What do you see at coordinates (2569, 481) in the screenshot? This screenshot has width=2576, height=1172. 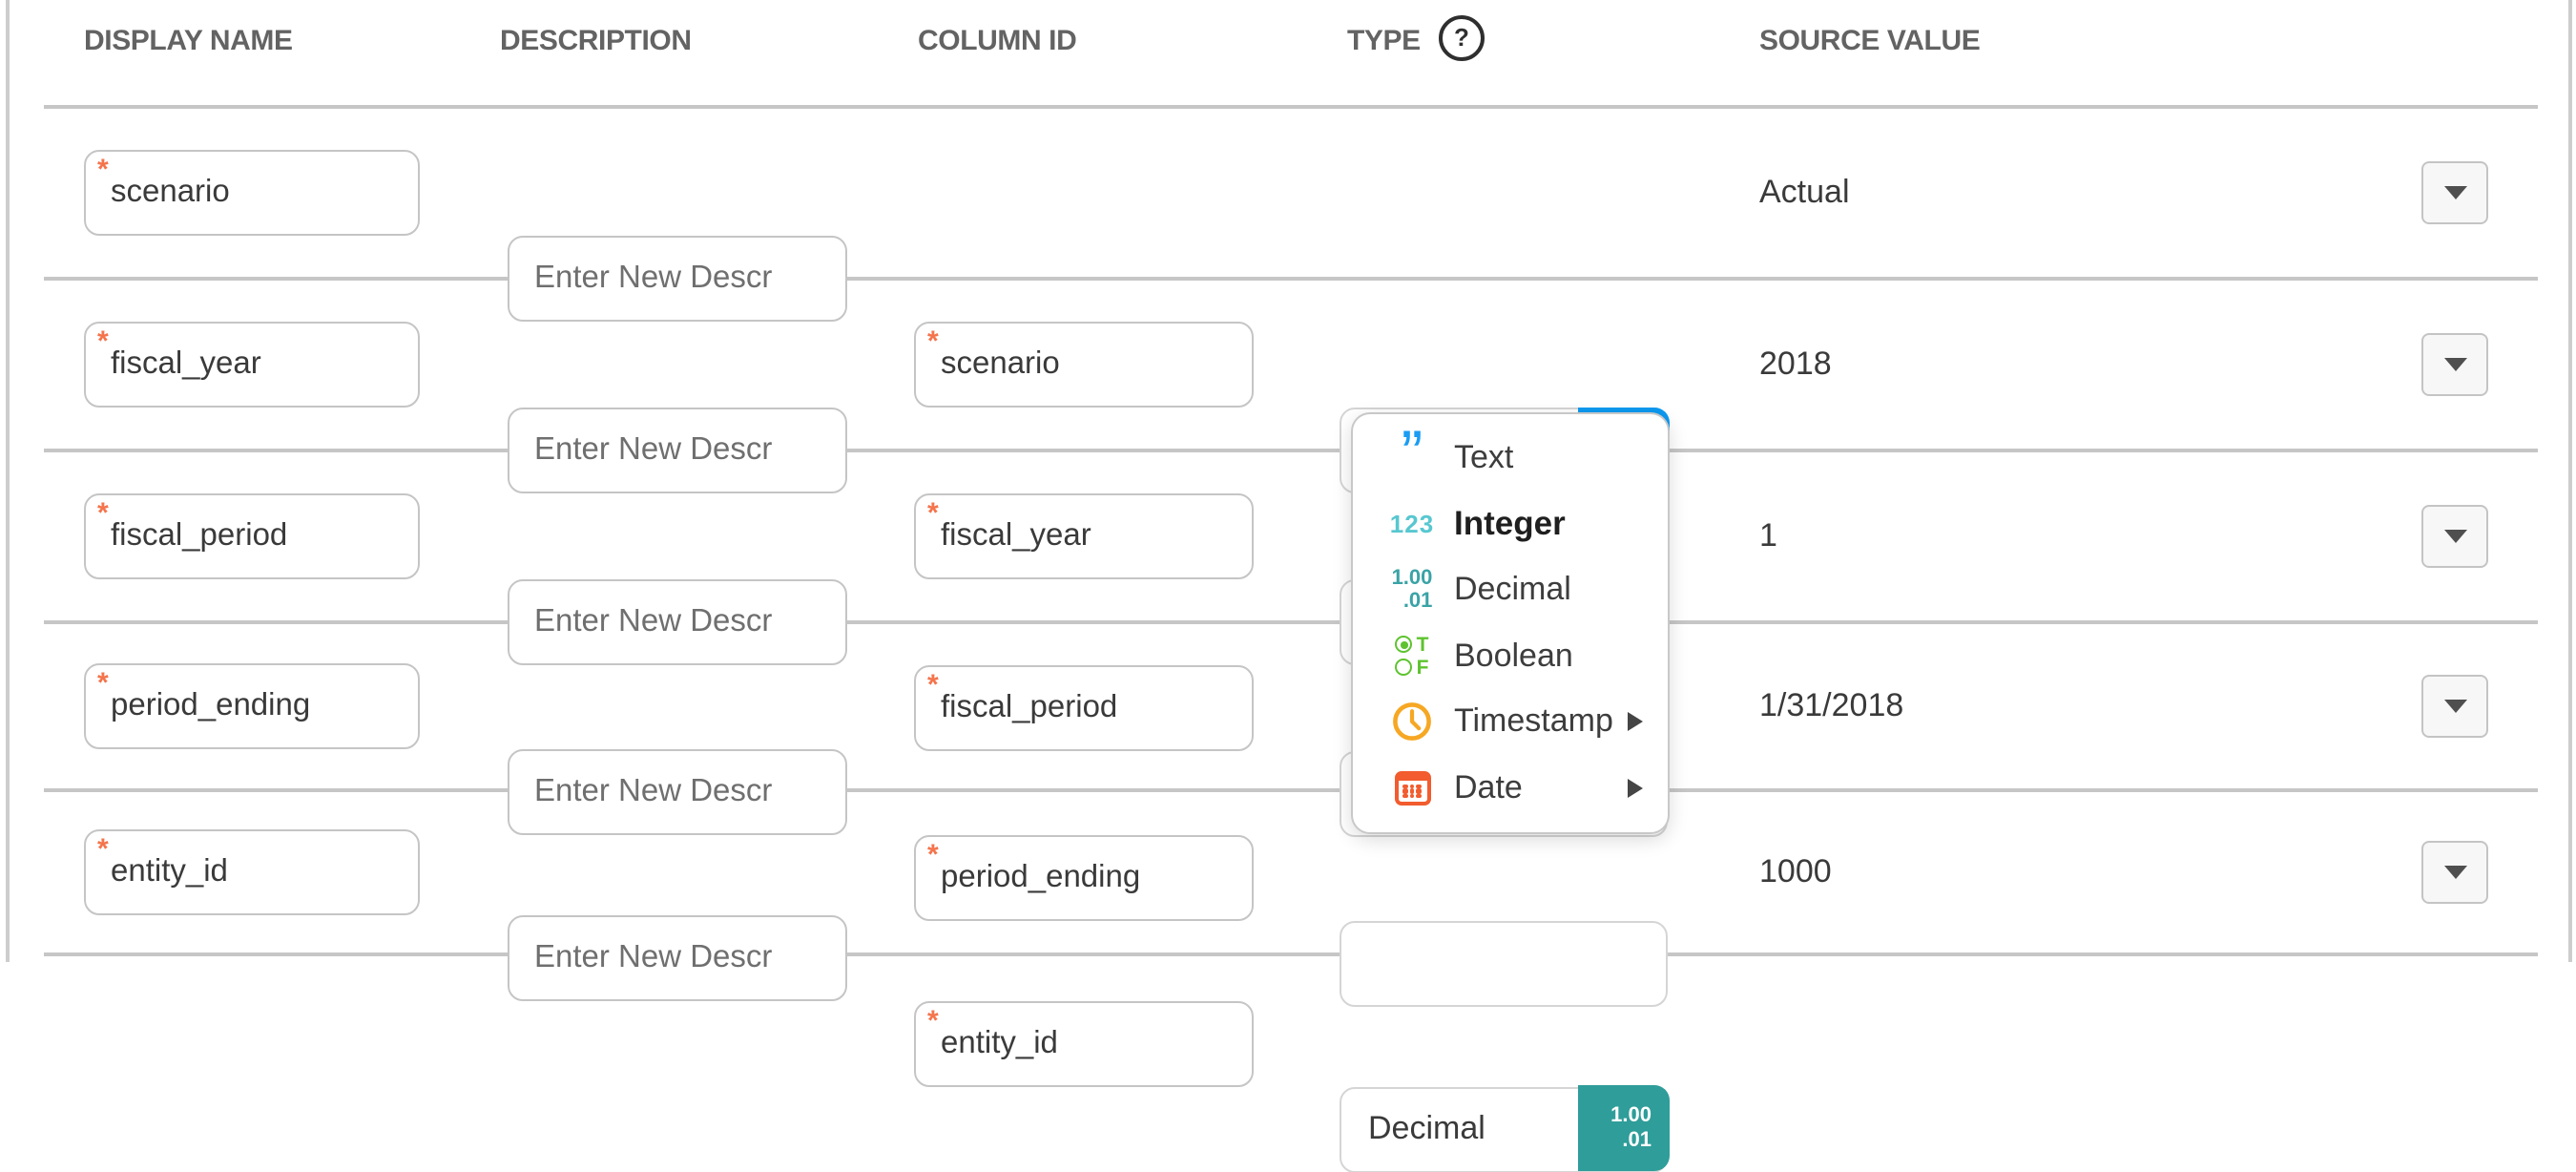 I see `table-right-border` at bounding box center [2569, 481].